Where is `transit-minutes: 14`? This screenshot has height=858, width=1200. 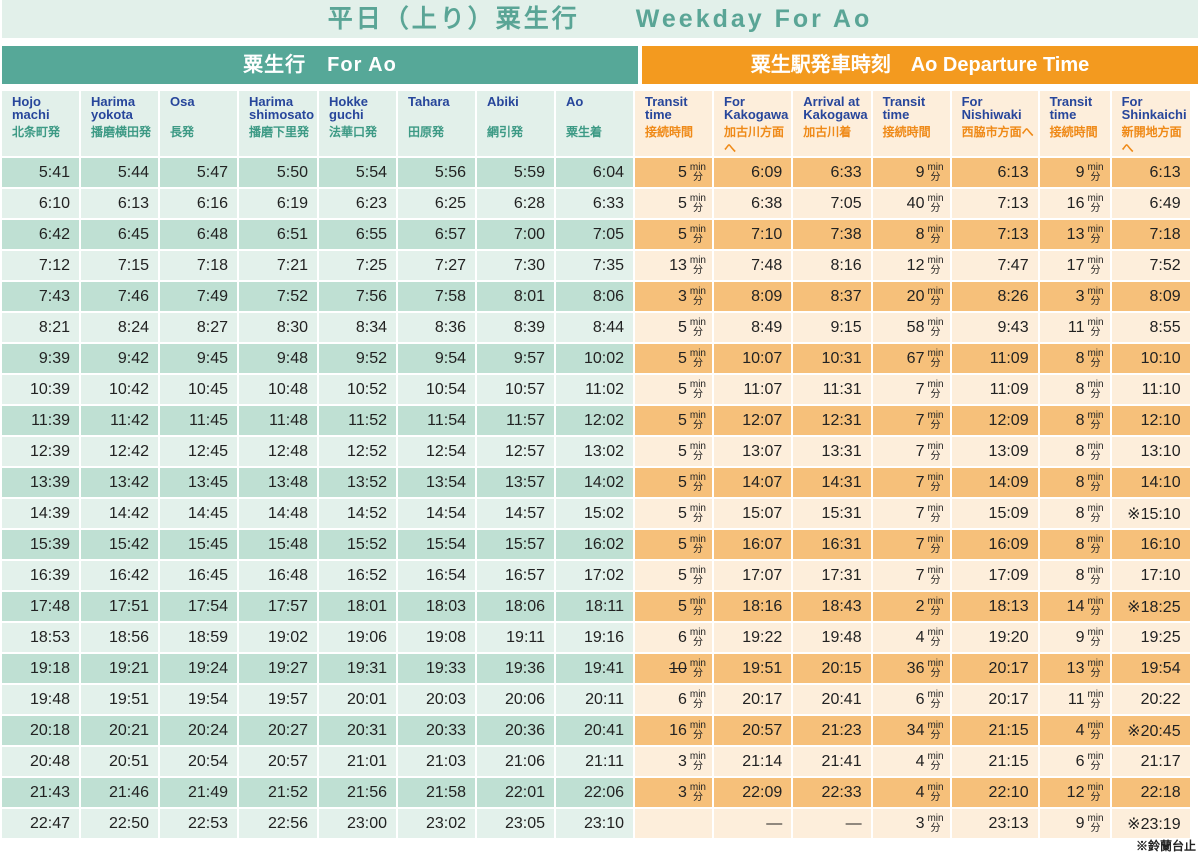
transit-minutes: 14 is located at coordinates (1075, 606).